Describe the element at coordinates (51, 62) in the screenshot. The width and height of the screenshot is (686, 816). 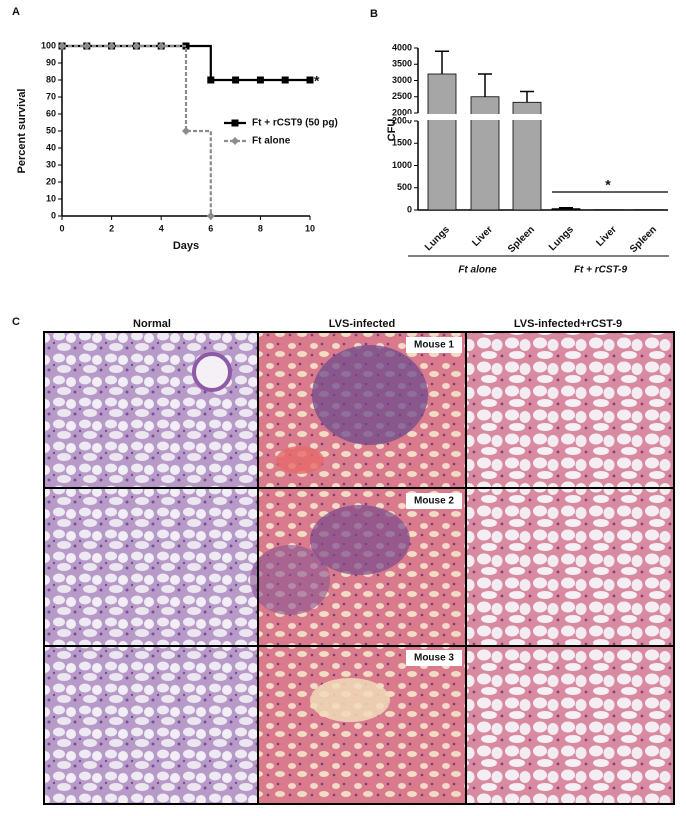
I see `y-tick-label: 90` at that location.